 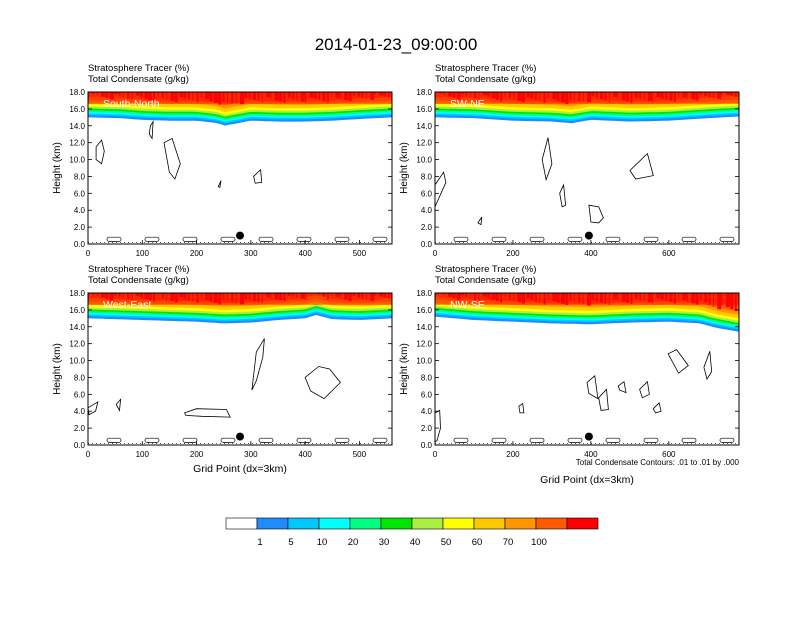 What do you see at coordinates (396, 44) in the screenshot?
I see `figure-title: 2014-01-23_09:00:00` at bounding box center [396, 44].